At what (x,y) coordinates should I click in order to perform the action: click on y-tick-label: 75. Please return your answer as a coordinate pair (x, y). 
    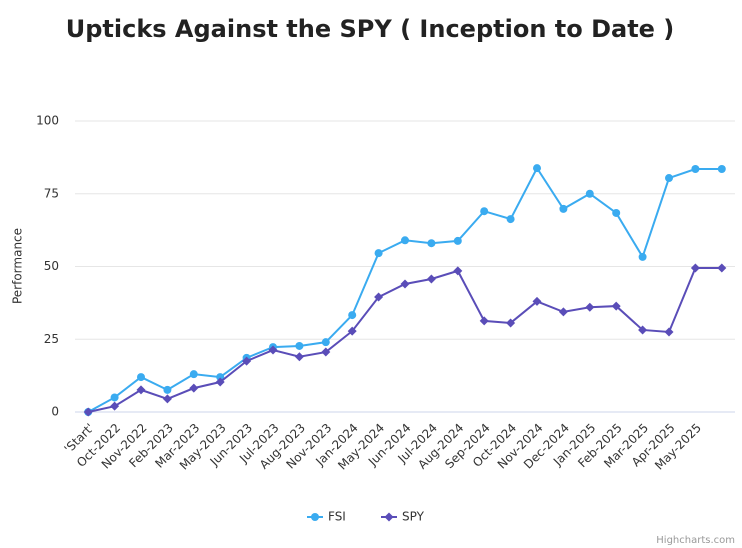
    Looking at the image, I should click on (51, 193).